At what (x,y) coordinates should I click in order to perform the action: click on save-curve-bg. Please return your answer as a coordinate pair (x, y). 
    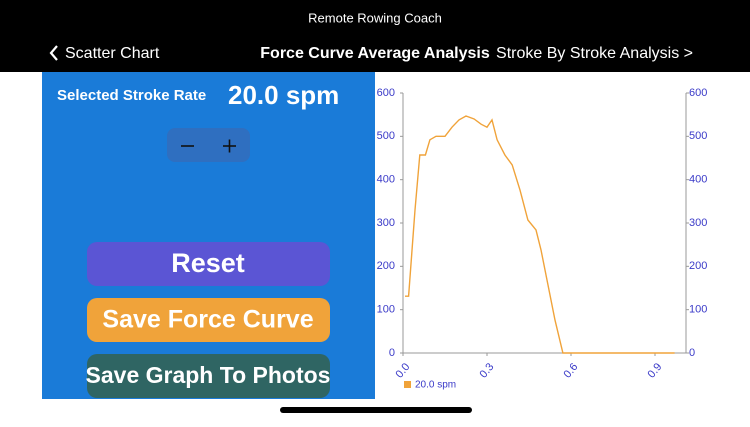
    Looking at the image, I should click on (208, 320).